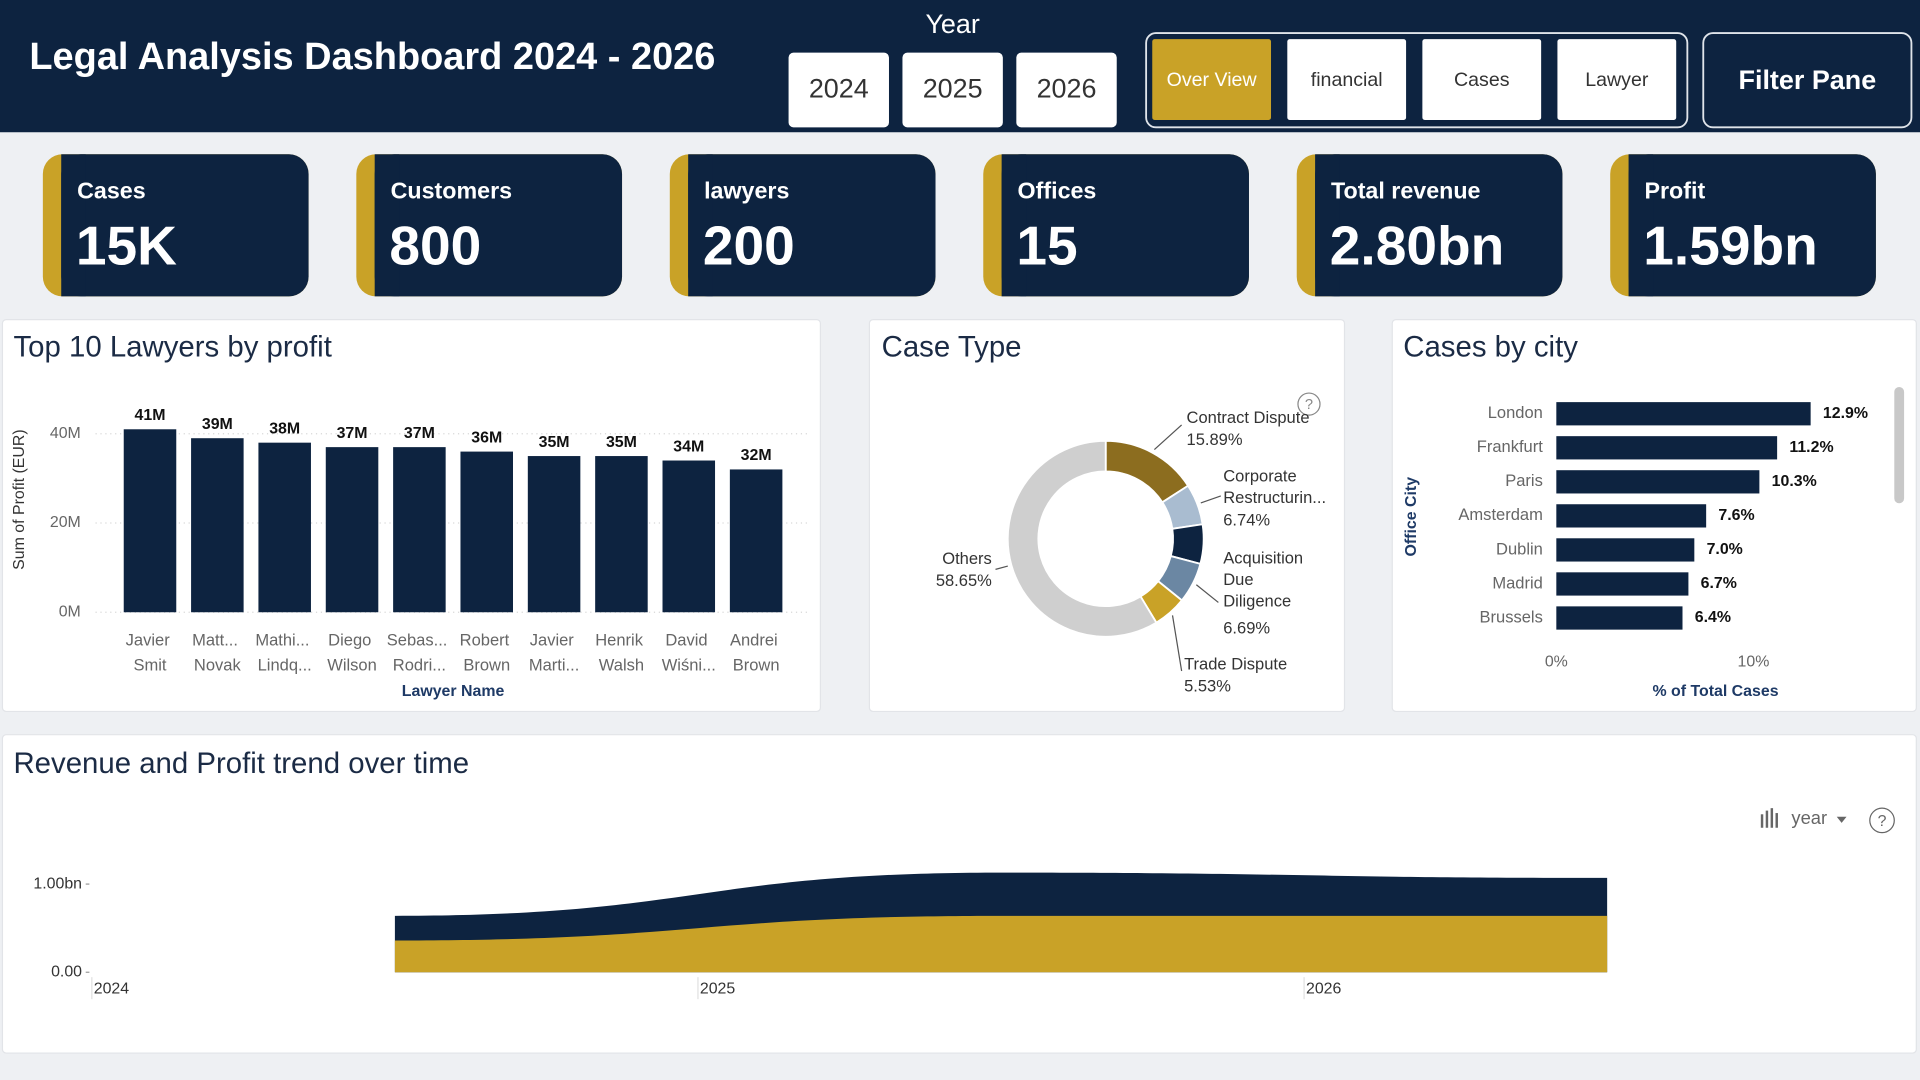 Image resolution: width=1920 pixels, height=1080 pixels. What do you see at coordinates (372, 57) in the screenshot?
I see `dashboard-title: Legal Analysis Dashboard 2024 - 2026` at bounding box center [372, 57].